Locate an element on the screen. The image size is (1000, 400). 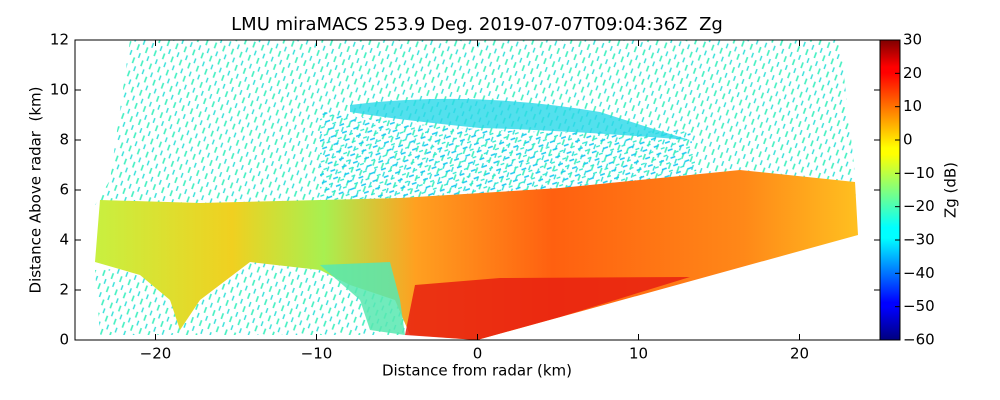
colorbar-tick-label: −60 is located at coordinates (919, 340).